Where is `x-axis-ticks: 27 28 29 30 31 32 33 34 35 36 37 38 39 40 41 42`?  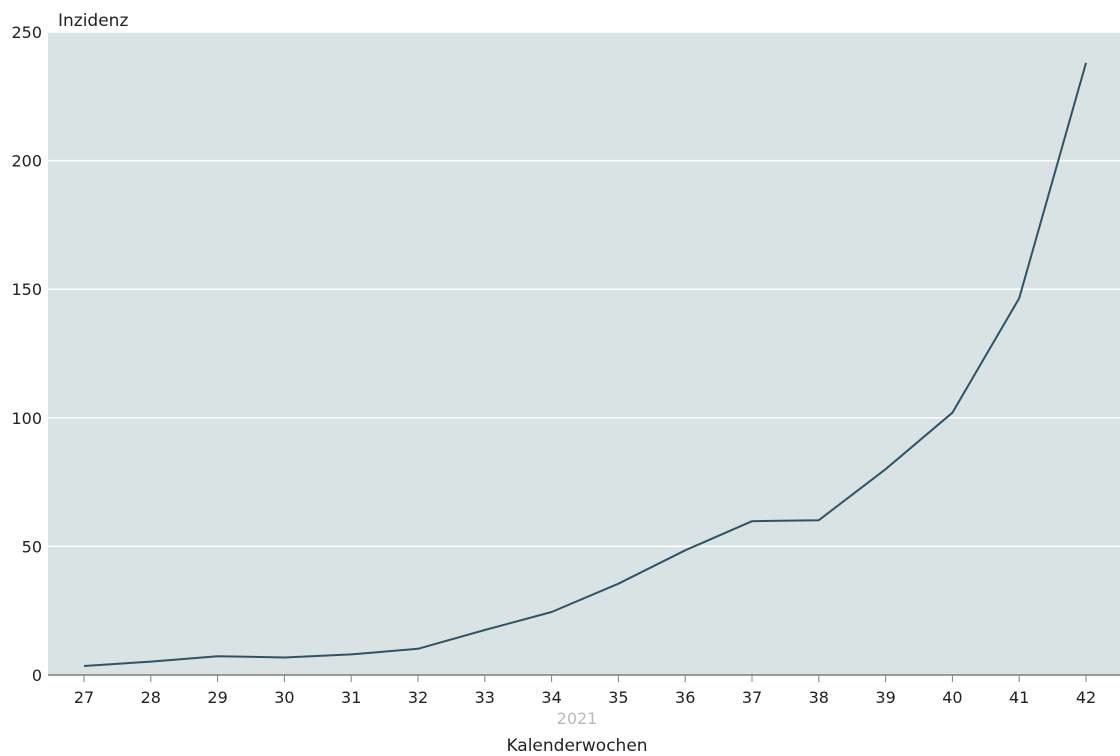
x-axis-ticks: 27 28 29 30 31 32 33 34 35 36 37 38 39 40 41 42 is located at coordinates (585, 691).